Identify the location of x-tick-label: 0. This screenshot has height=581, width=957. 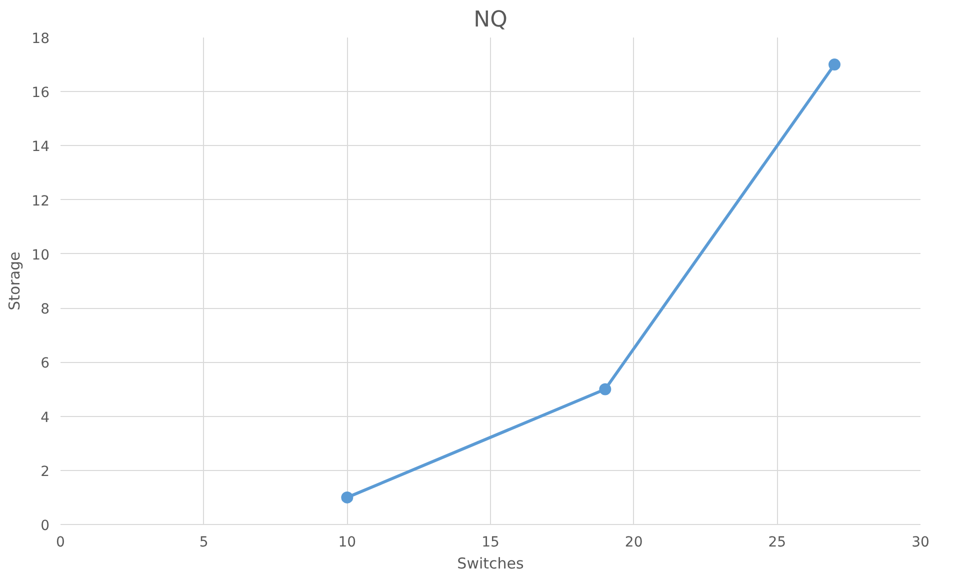
(60, 542).